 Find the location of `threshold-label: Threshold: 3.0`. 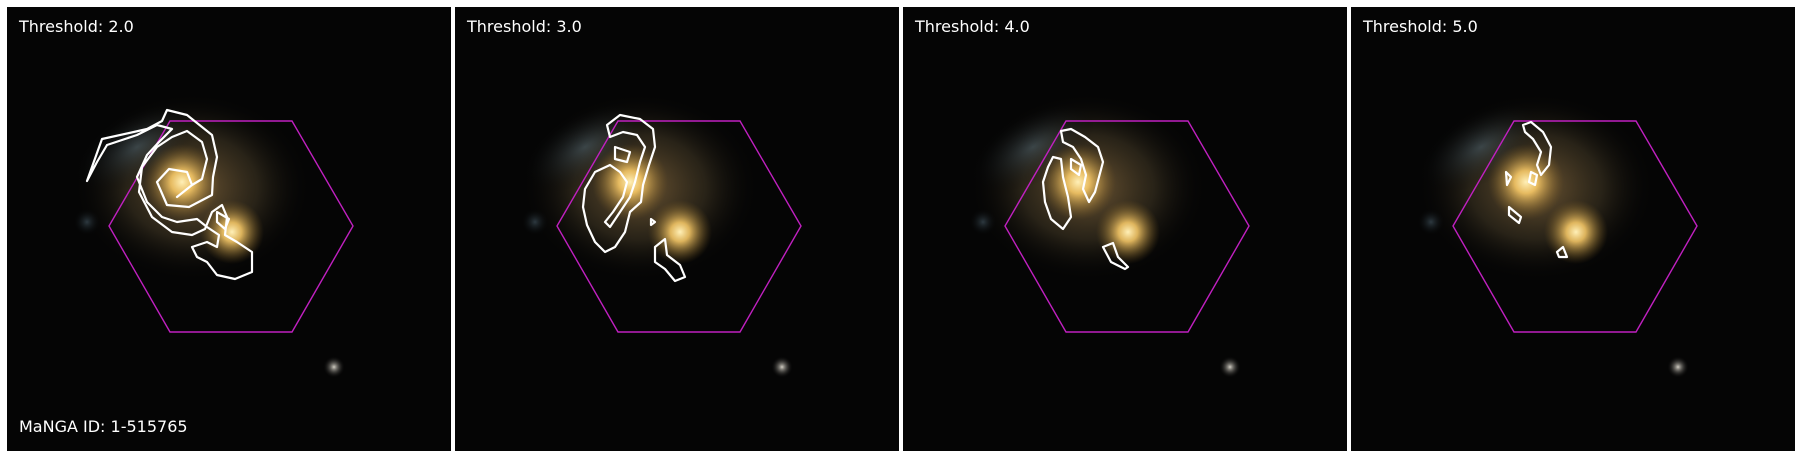

threshold-label: Threshold: 3.0 is located at coordinates (524, 26).